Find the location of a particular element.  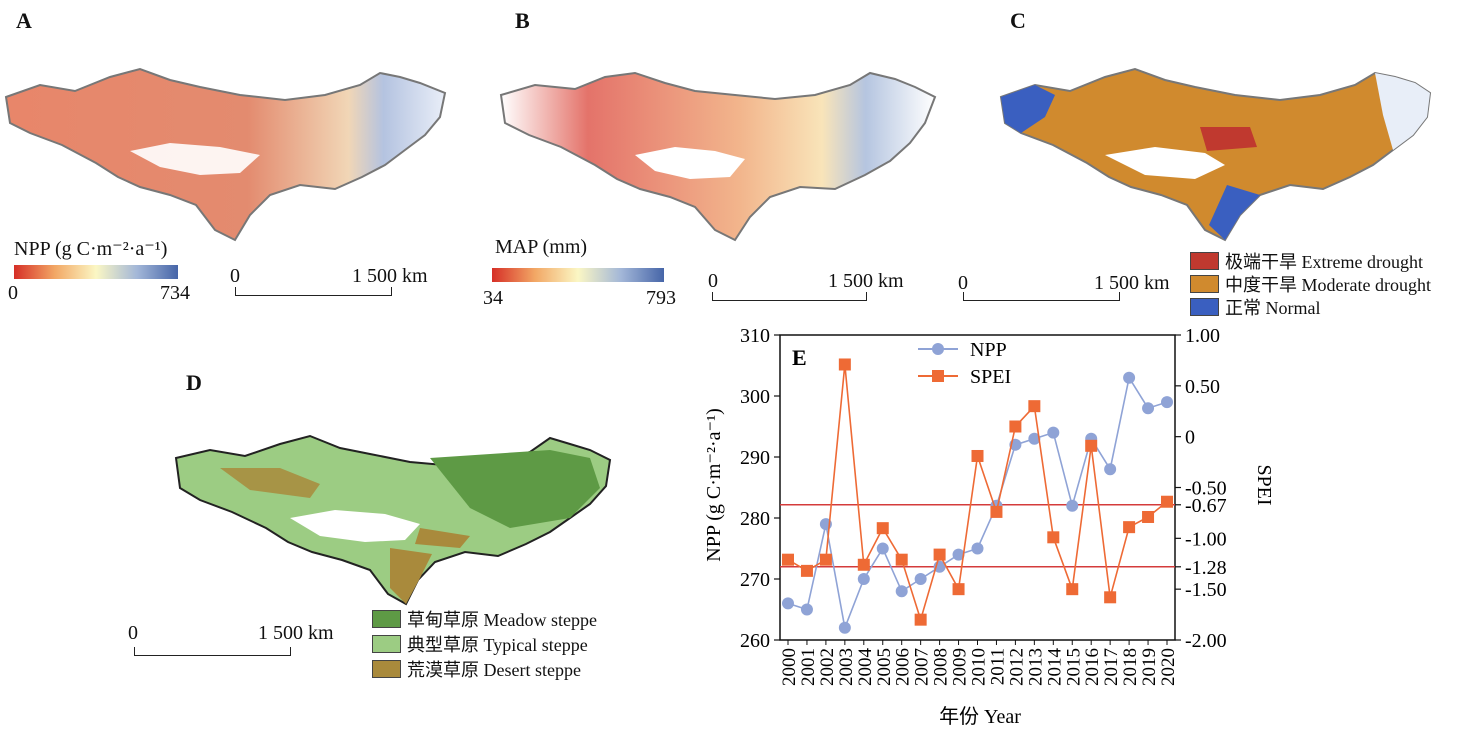

y-left-tick-label: 300 is located at coordinates (755, 397).